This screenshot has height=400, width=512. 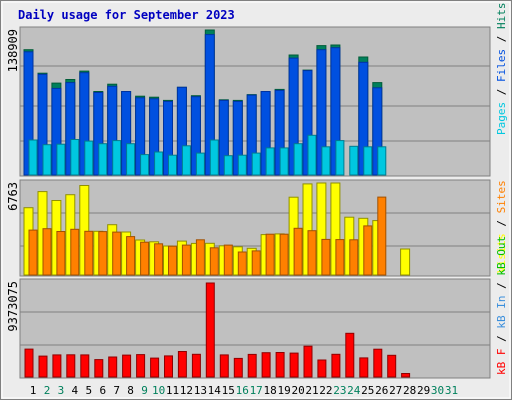 I want to click on y-max-label-visits: 6763, so click(x=13, y=196).